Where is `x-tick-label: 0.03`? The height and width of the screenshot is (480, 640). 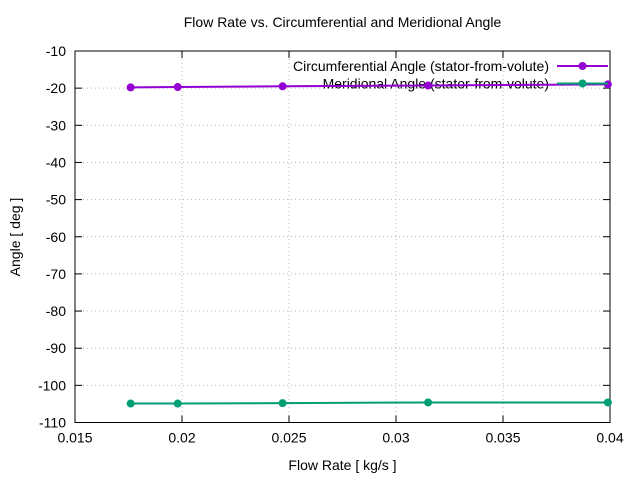
x-tick-label: 0.03 is located at coordinates (395, 438).